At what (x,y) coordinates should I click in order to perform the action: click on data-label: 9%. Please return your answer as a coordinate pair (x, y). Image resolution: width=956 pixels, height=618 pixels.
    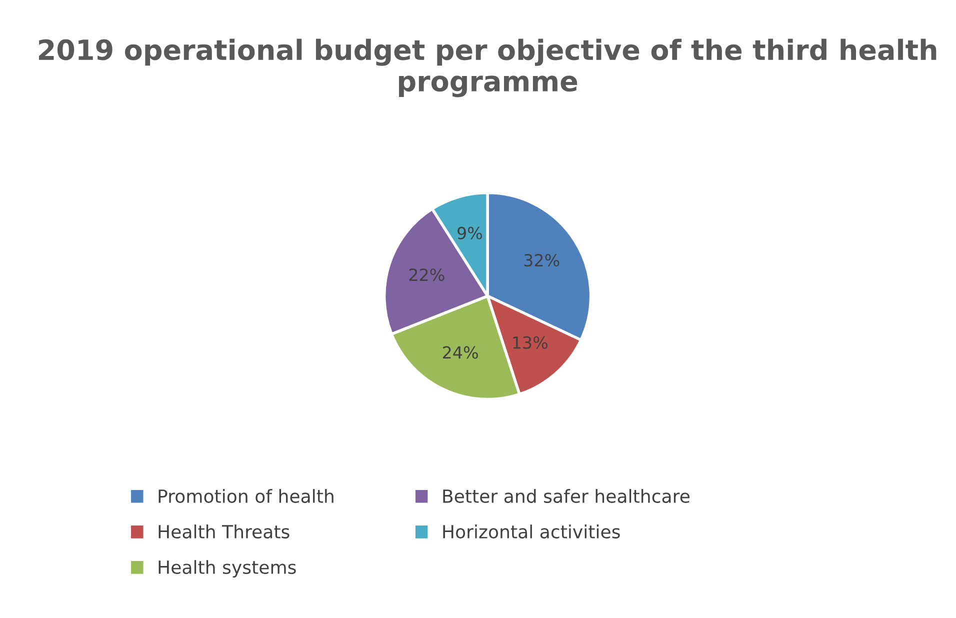
    Looking at the image, I should click on (470, 233).